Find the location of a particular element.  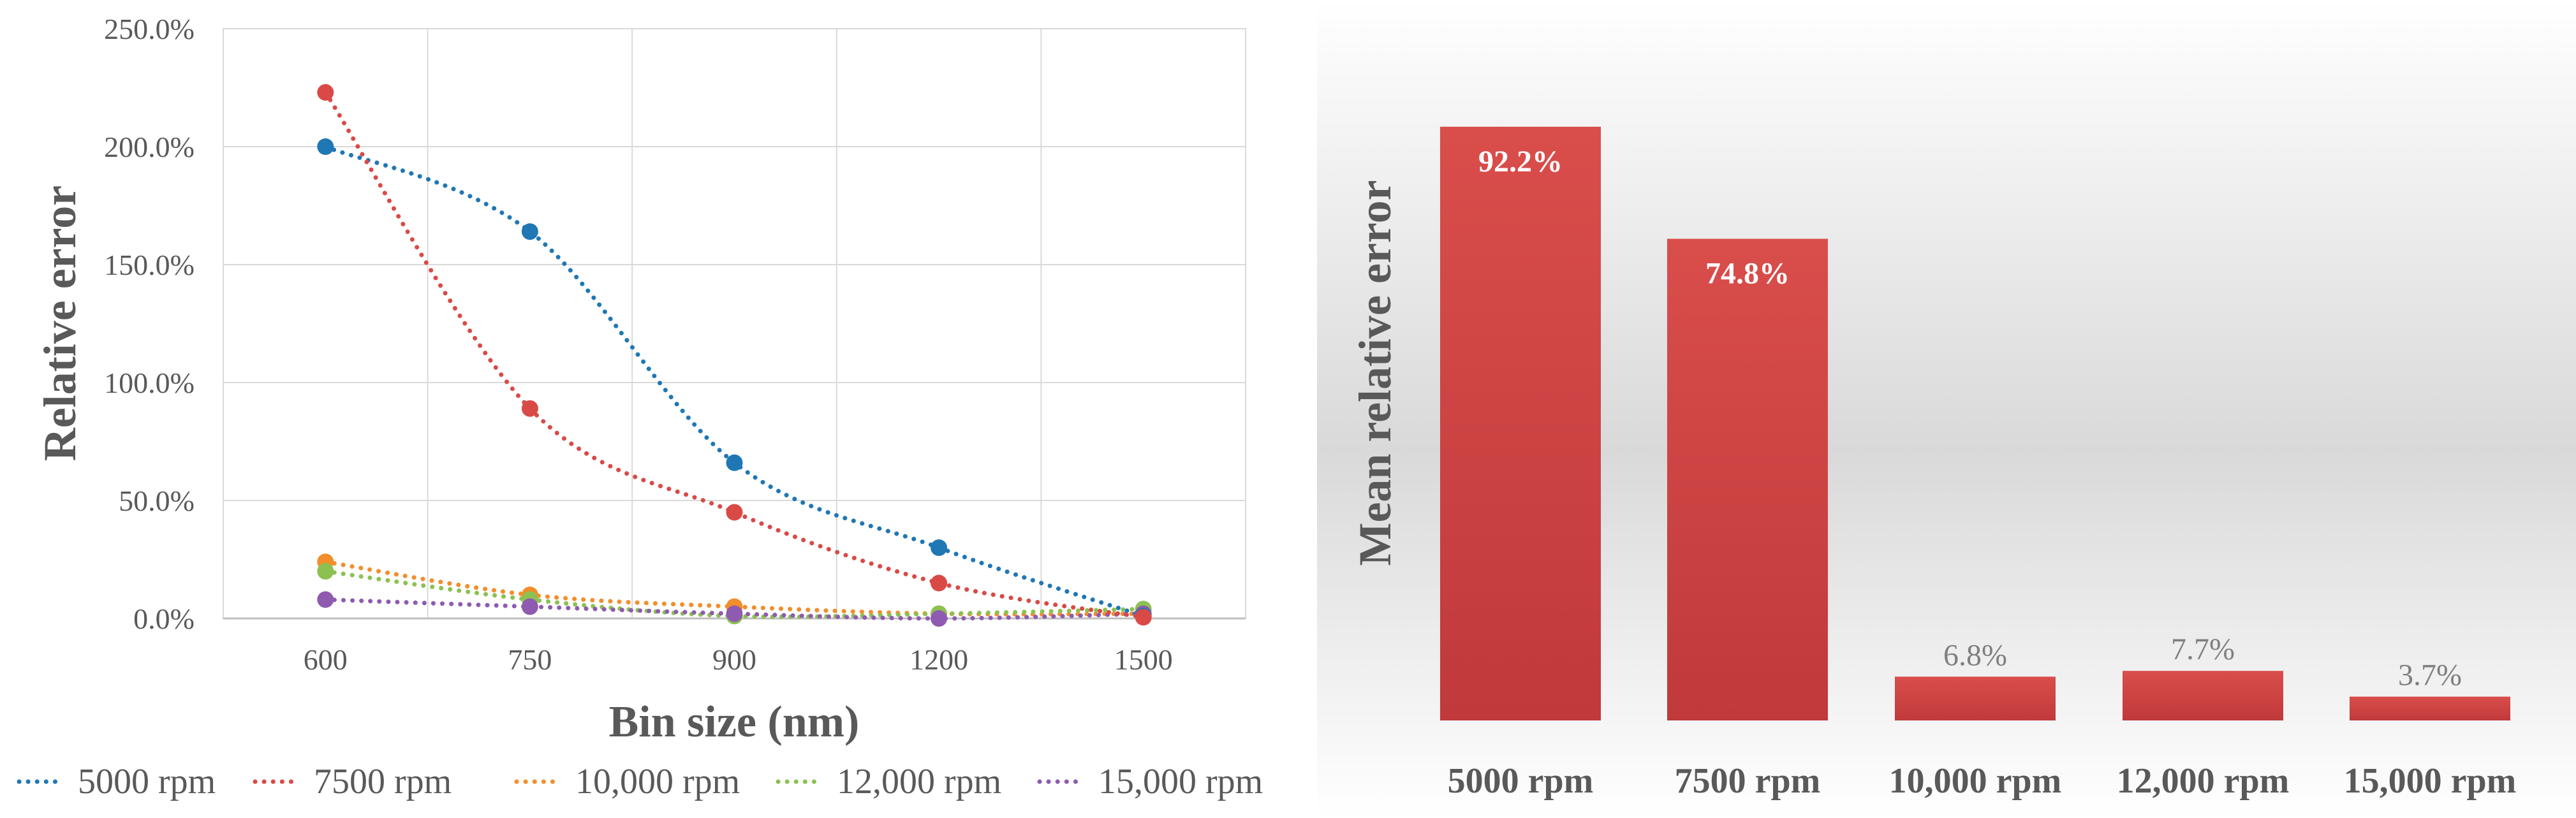

right-x-tick-label: 15,000 rpm is located at coordinates (2430, 781).